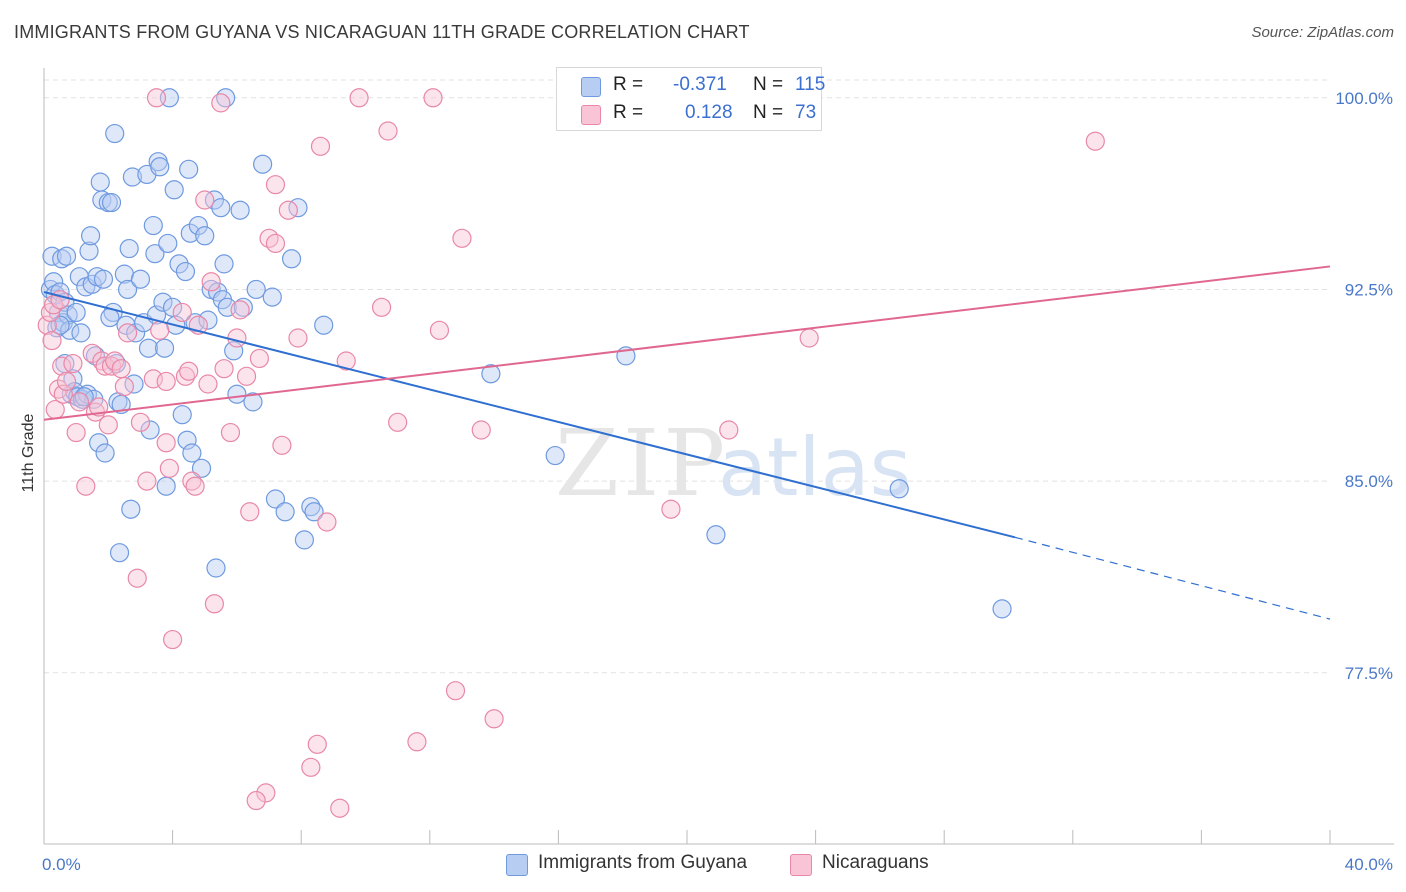 Image resolution: width=1406 pixels, height=892 pixels. I want to click on y-tick-label: 92.5%, so click(1369, 289).